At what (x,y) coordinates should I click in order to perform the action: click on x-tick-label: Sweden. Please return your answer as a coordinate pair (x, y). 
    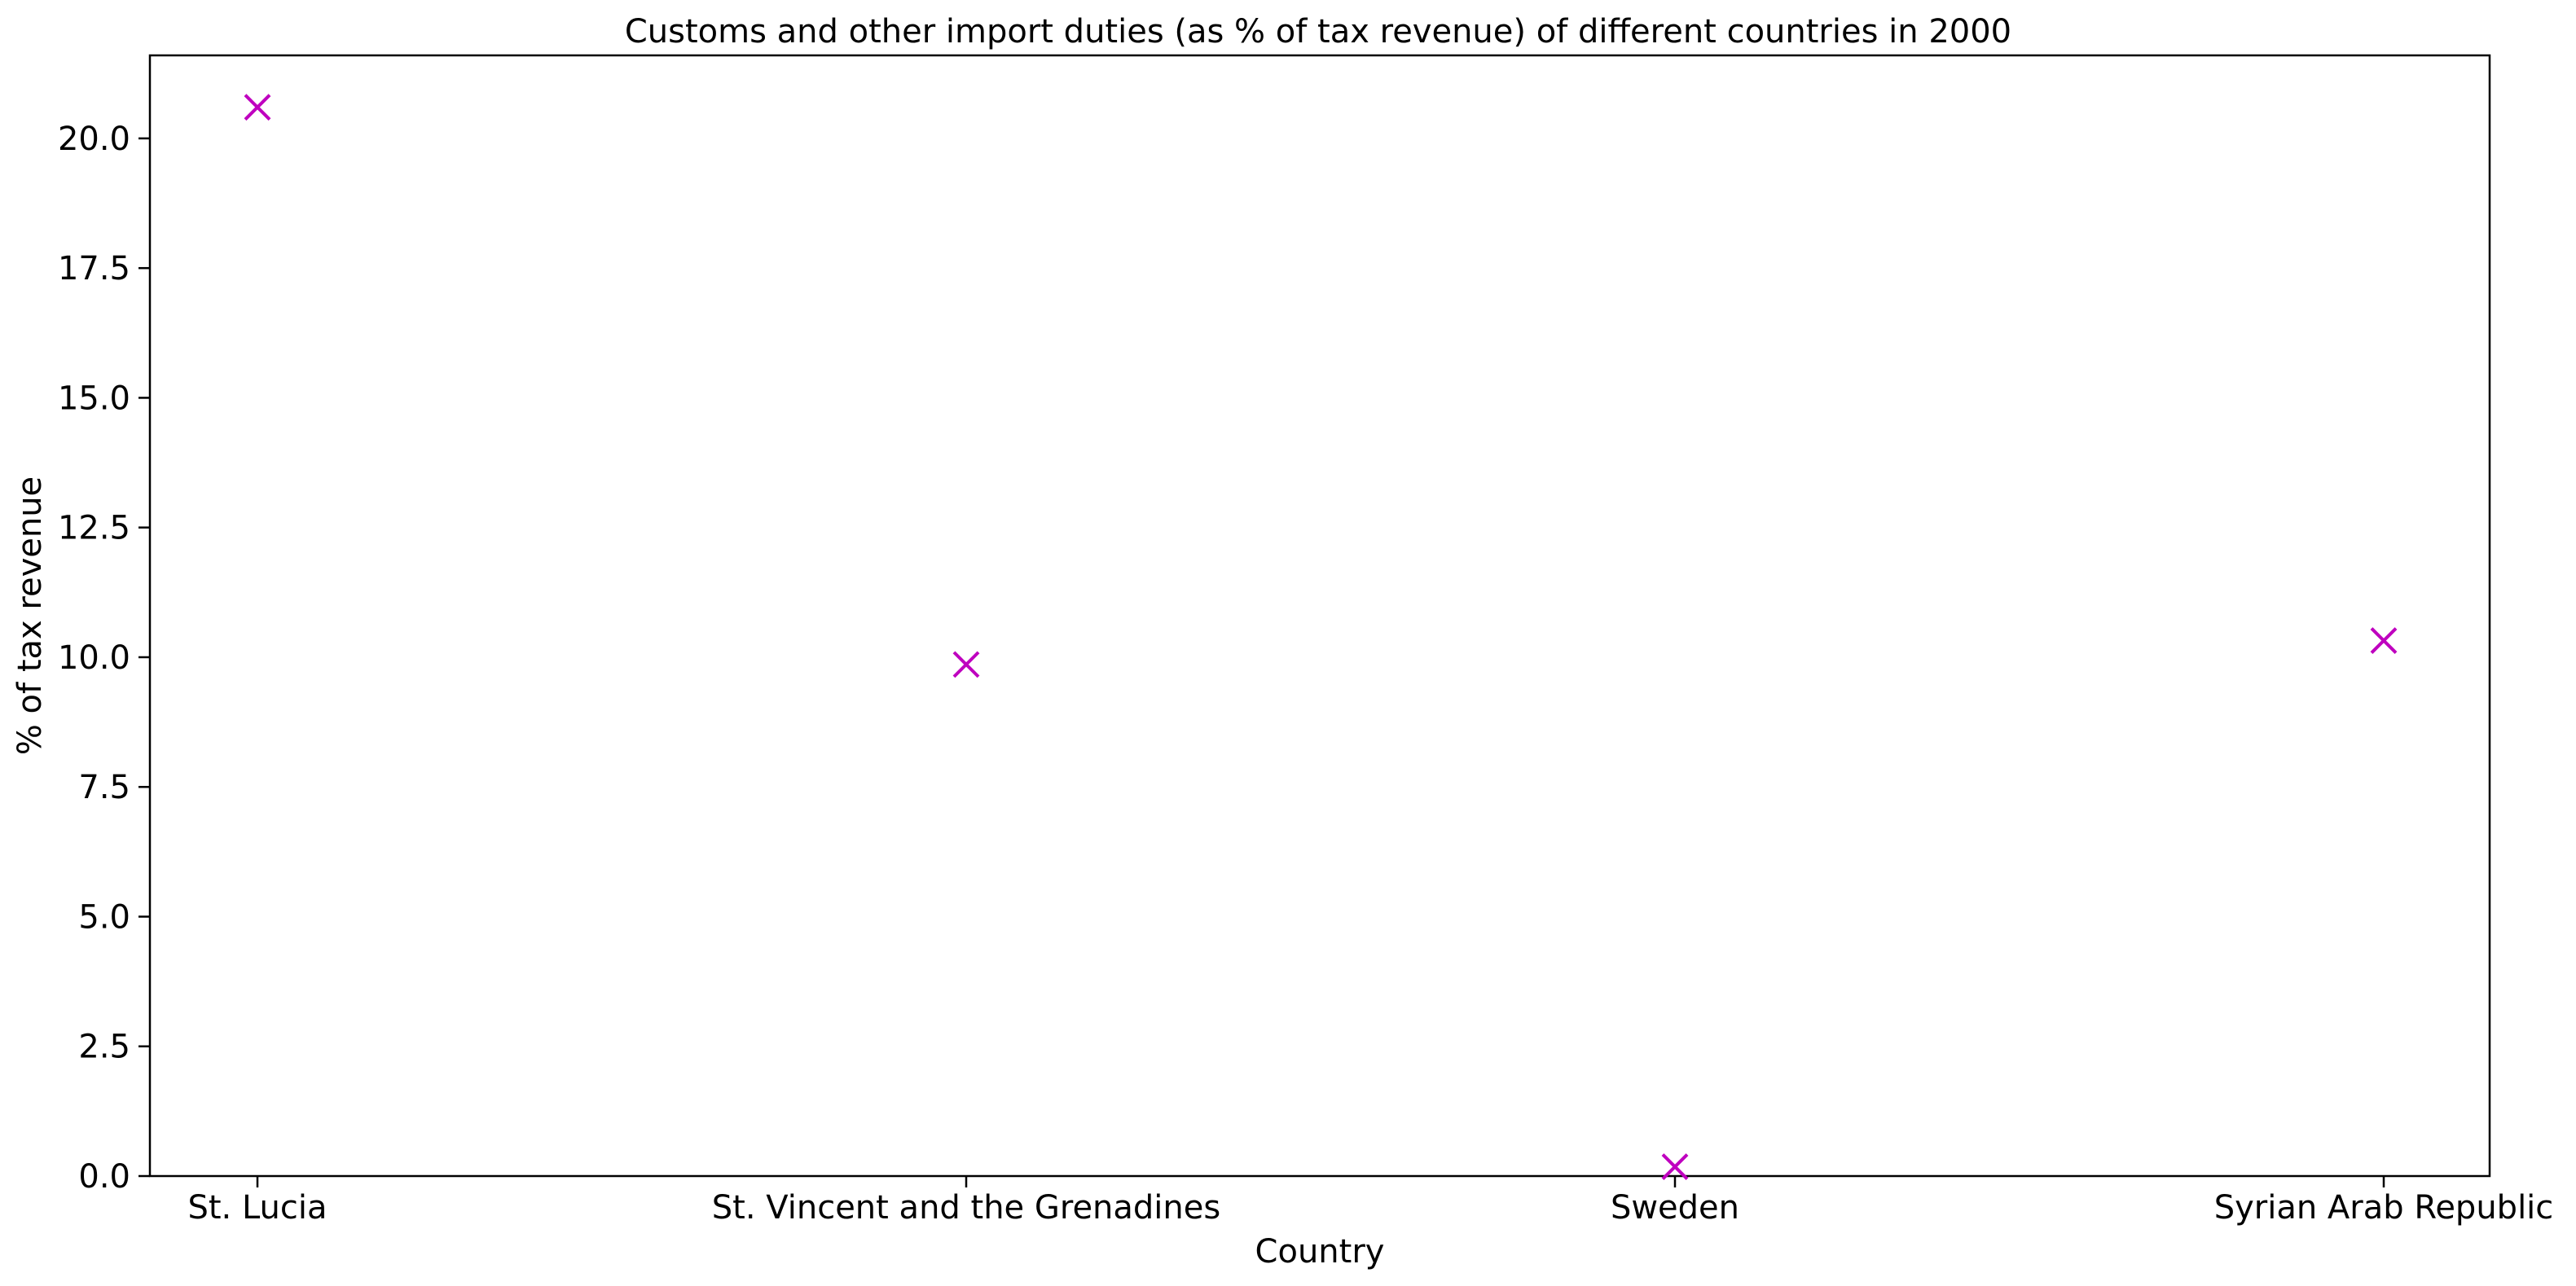
    Looking at the image, I should click on (1675, 1208).